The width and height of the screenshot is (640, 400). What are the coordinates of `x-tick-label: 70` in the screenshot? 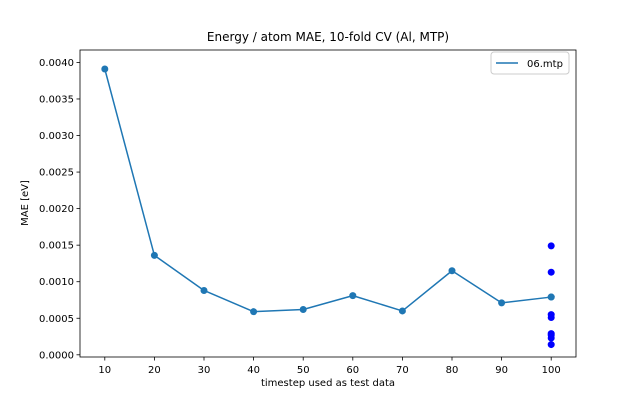 It's located at (402, 370).